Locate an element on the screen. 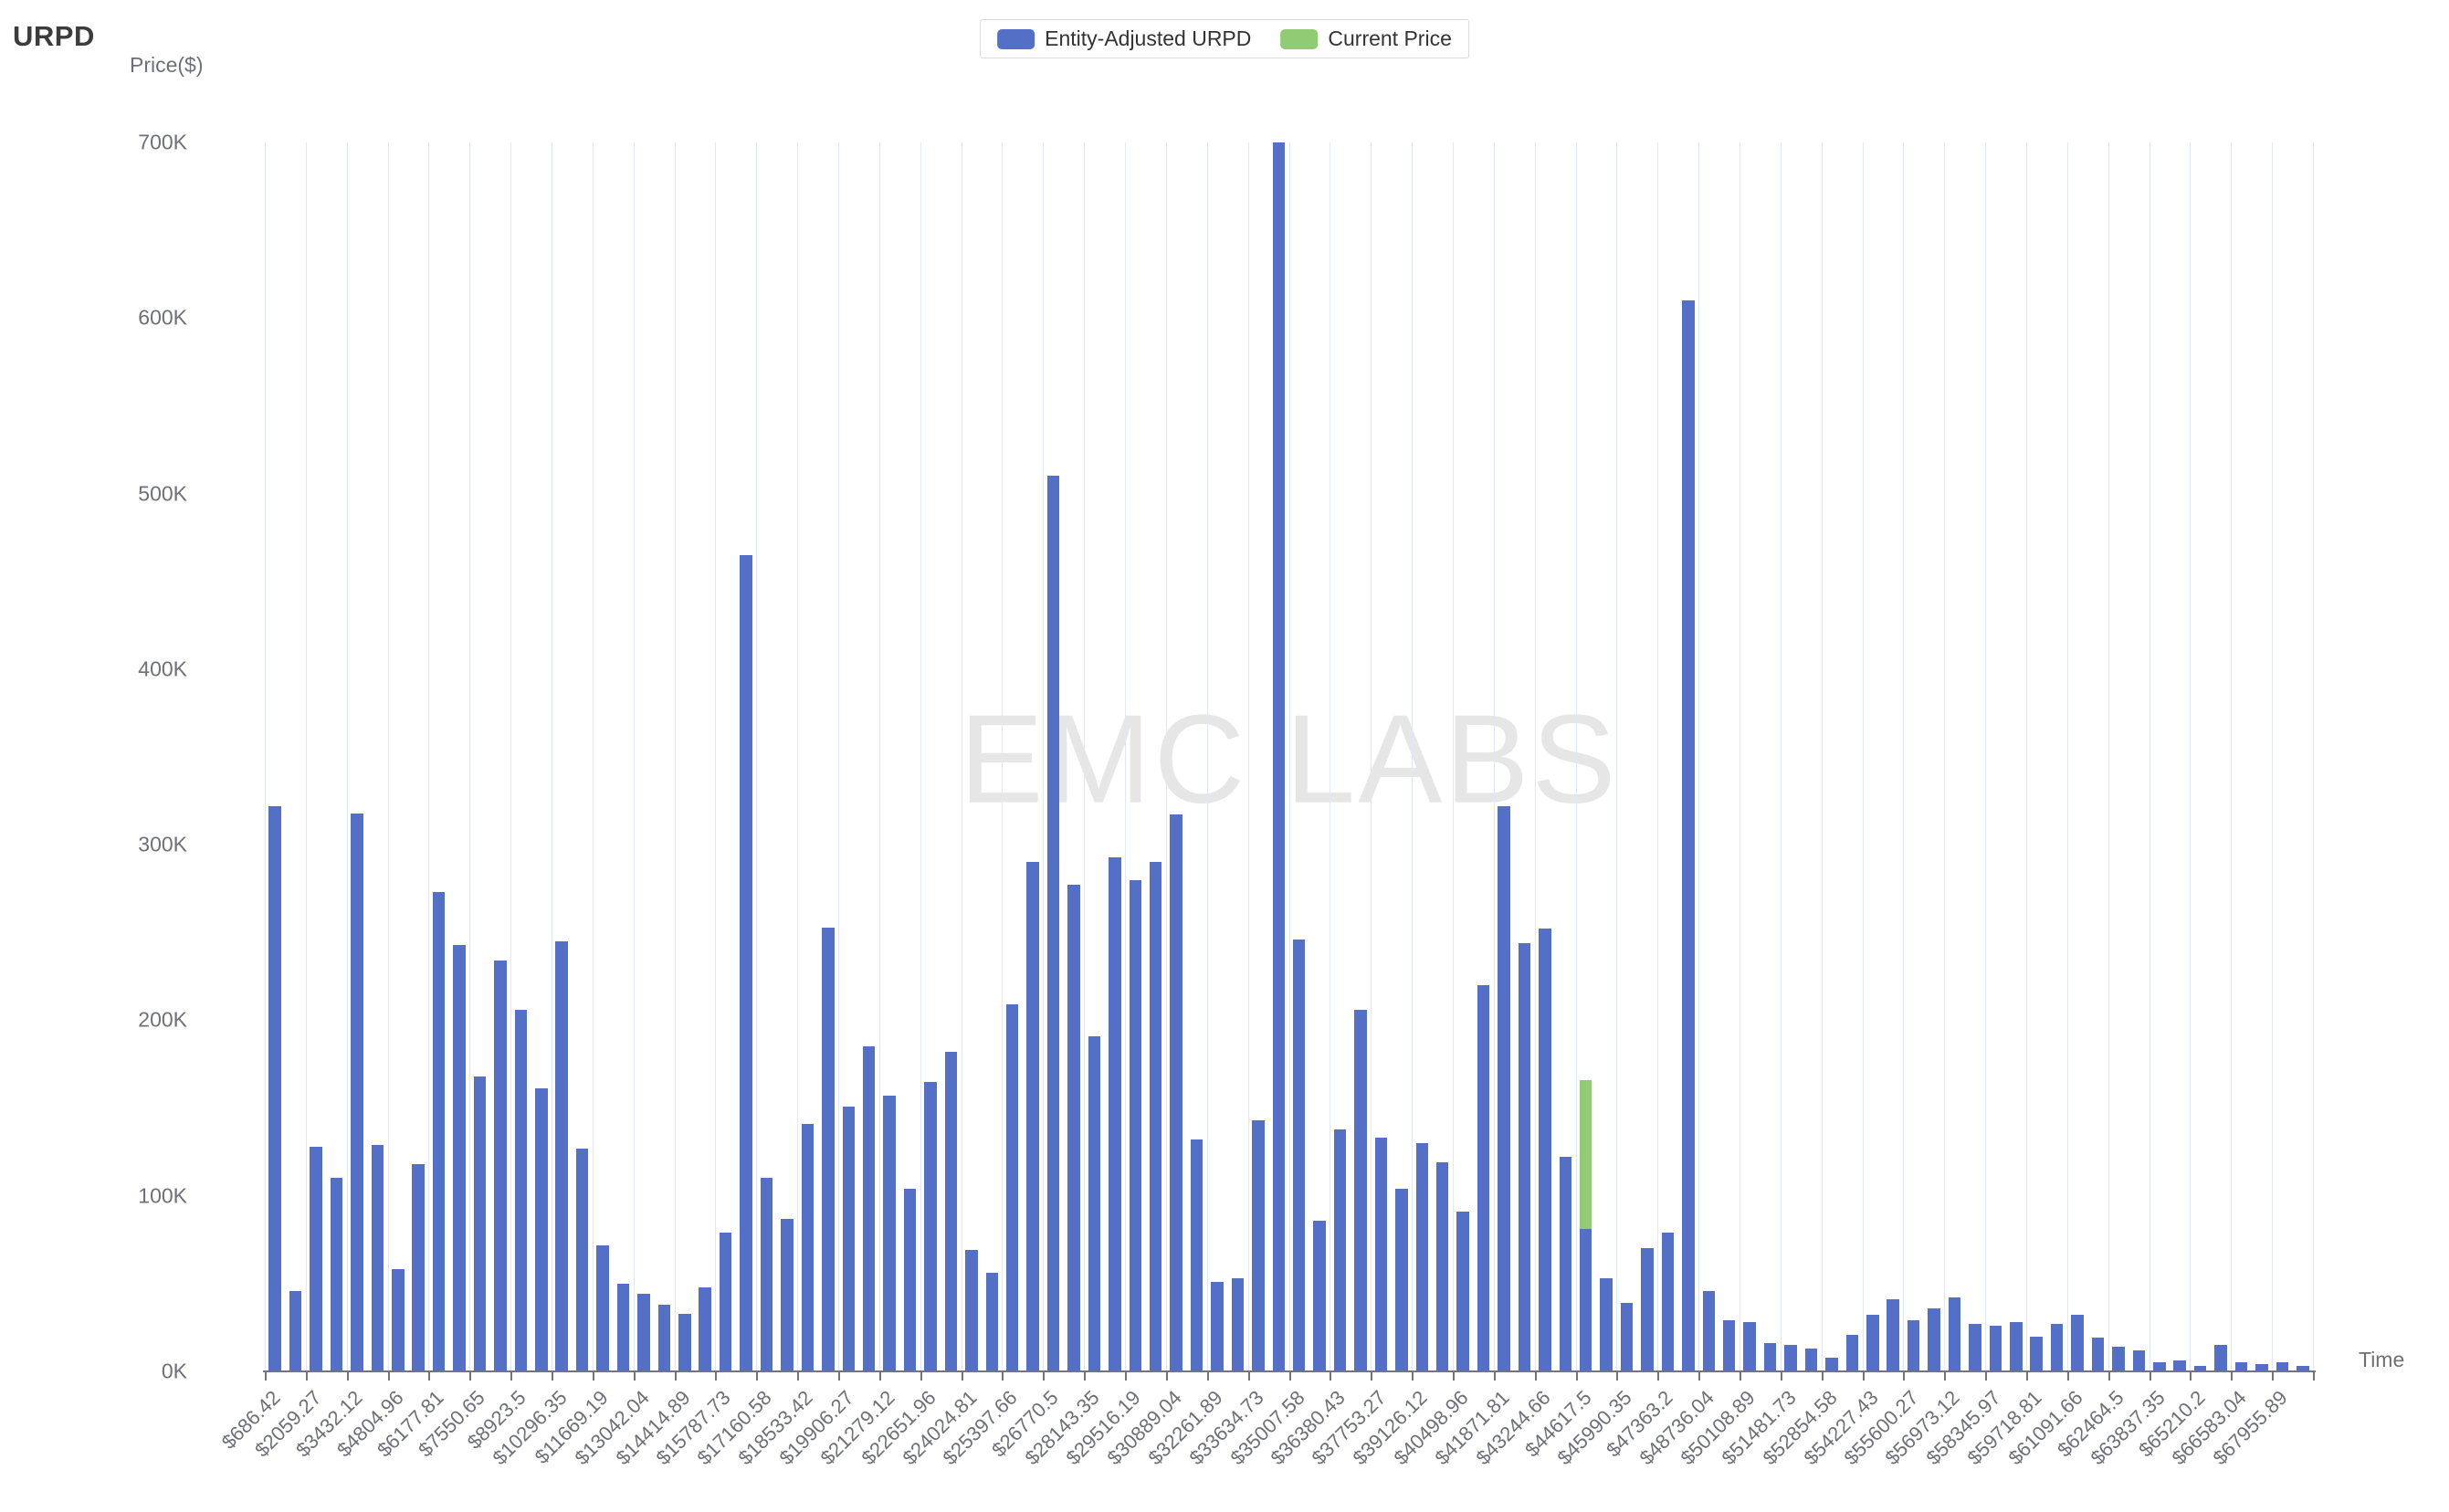 Image resolution: width=2449 pixels, height=1512 pixels. legend-item-current-price: Current Price is located at coordinates (1366, 38).